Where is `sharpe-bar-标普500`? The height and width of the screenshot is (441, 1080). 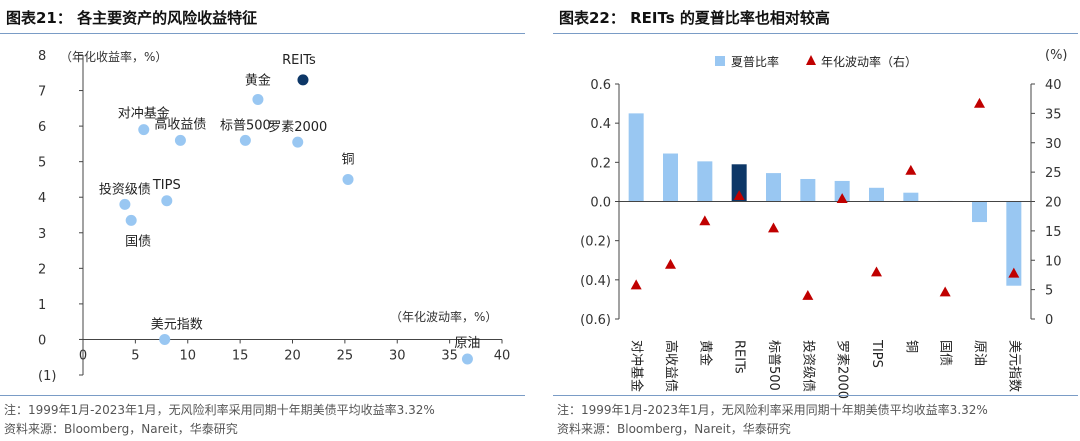
sharpe-bar-标普500 is located at coordinates (773, 187).